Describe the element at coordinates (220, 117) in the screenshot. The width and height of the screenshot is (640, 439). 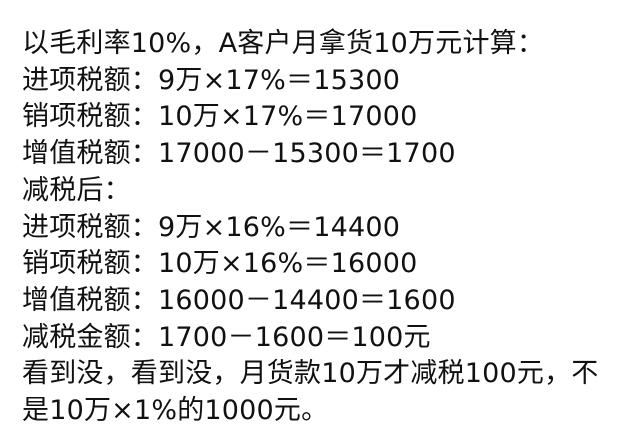
I see `output-tax-line-before: 销项税额：10万×17%＝17000` at that location.